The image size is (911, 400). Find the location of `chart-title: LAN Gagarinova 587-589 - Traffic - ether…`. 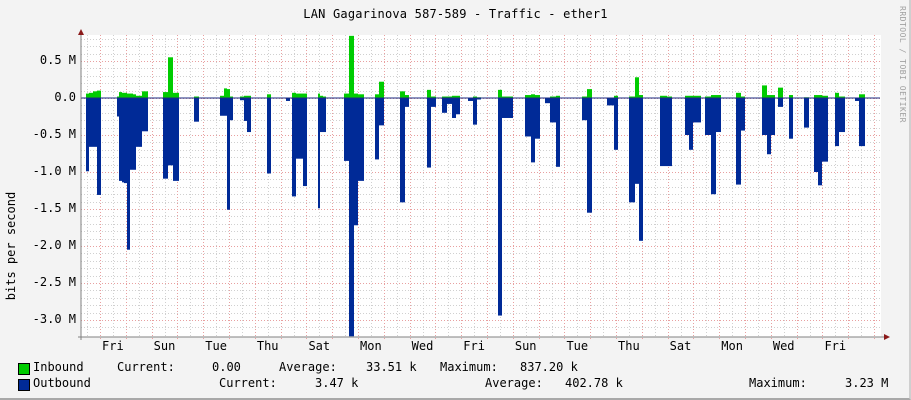

chart-title: LAN Gagarinova 587-589 - Traffic - ether… is located at coordinates (455, 14).